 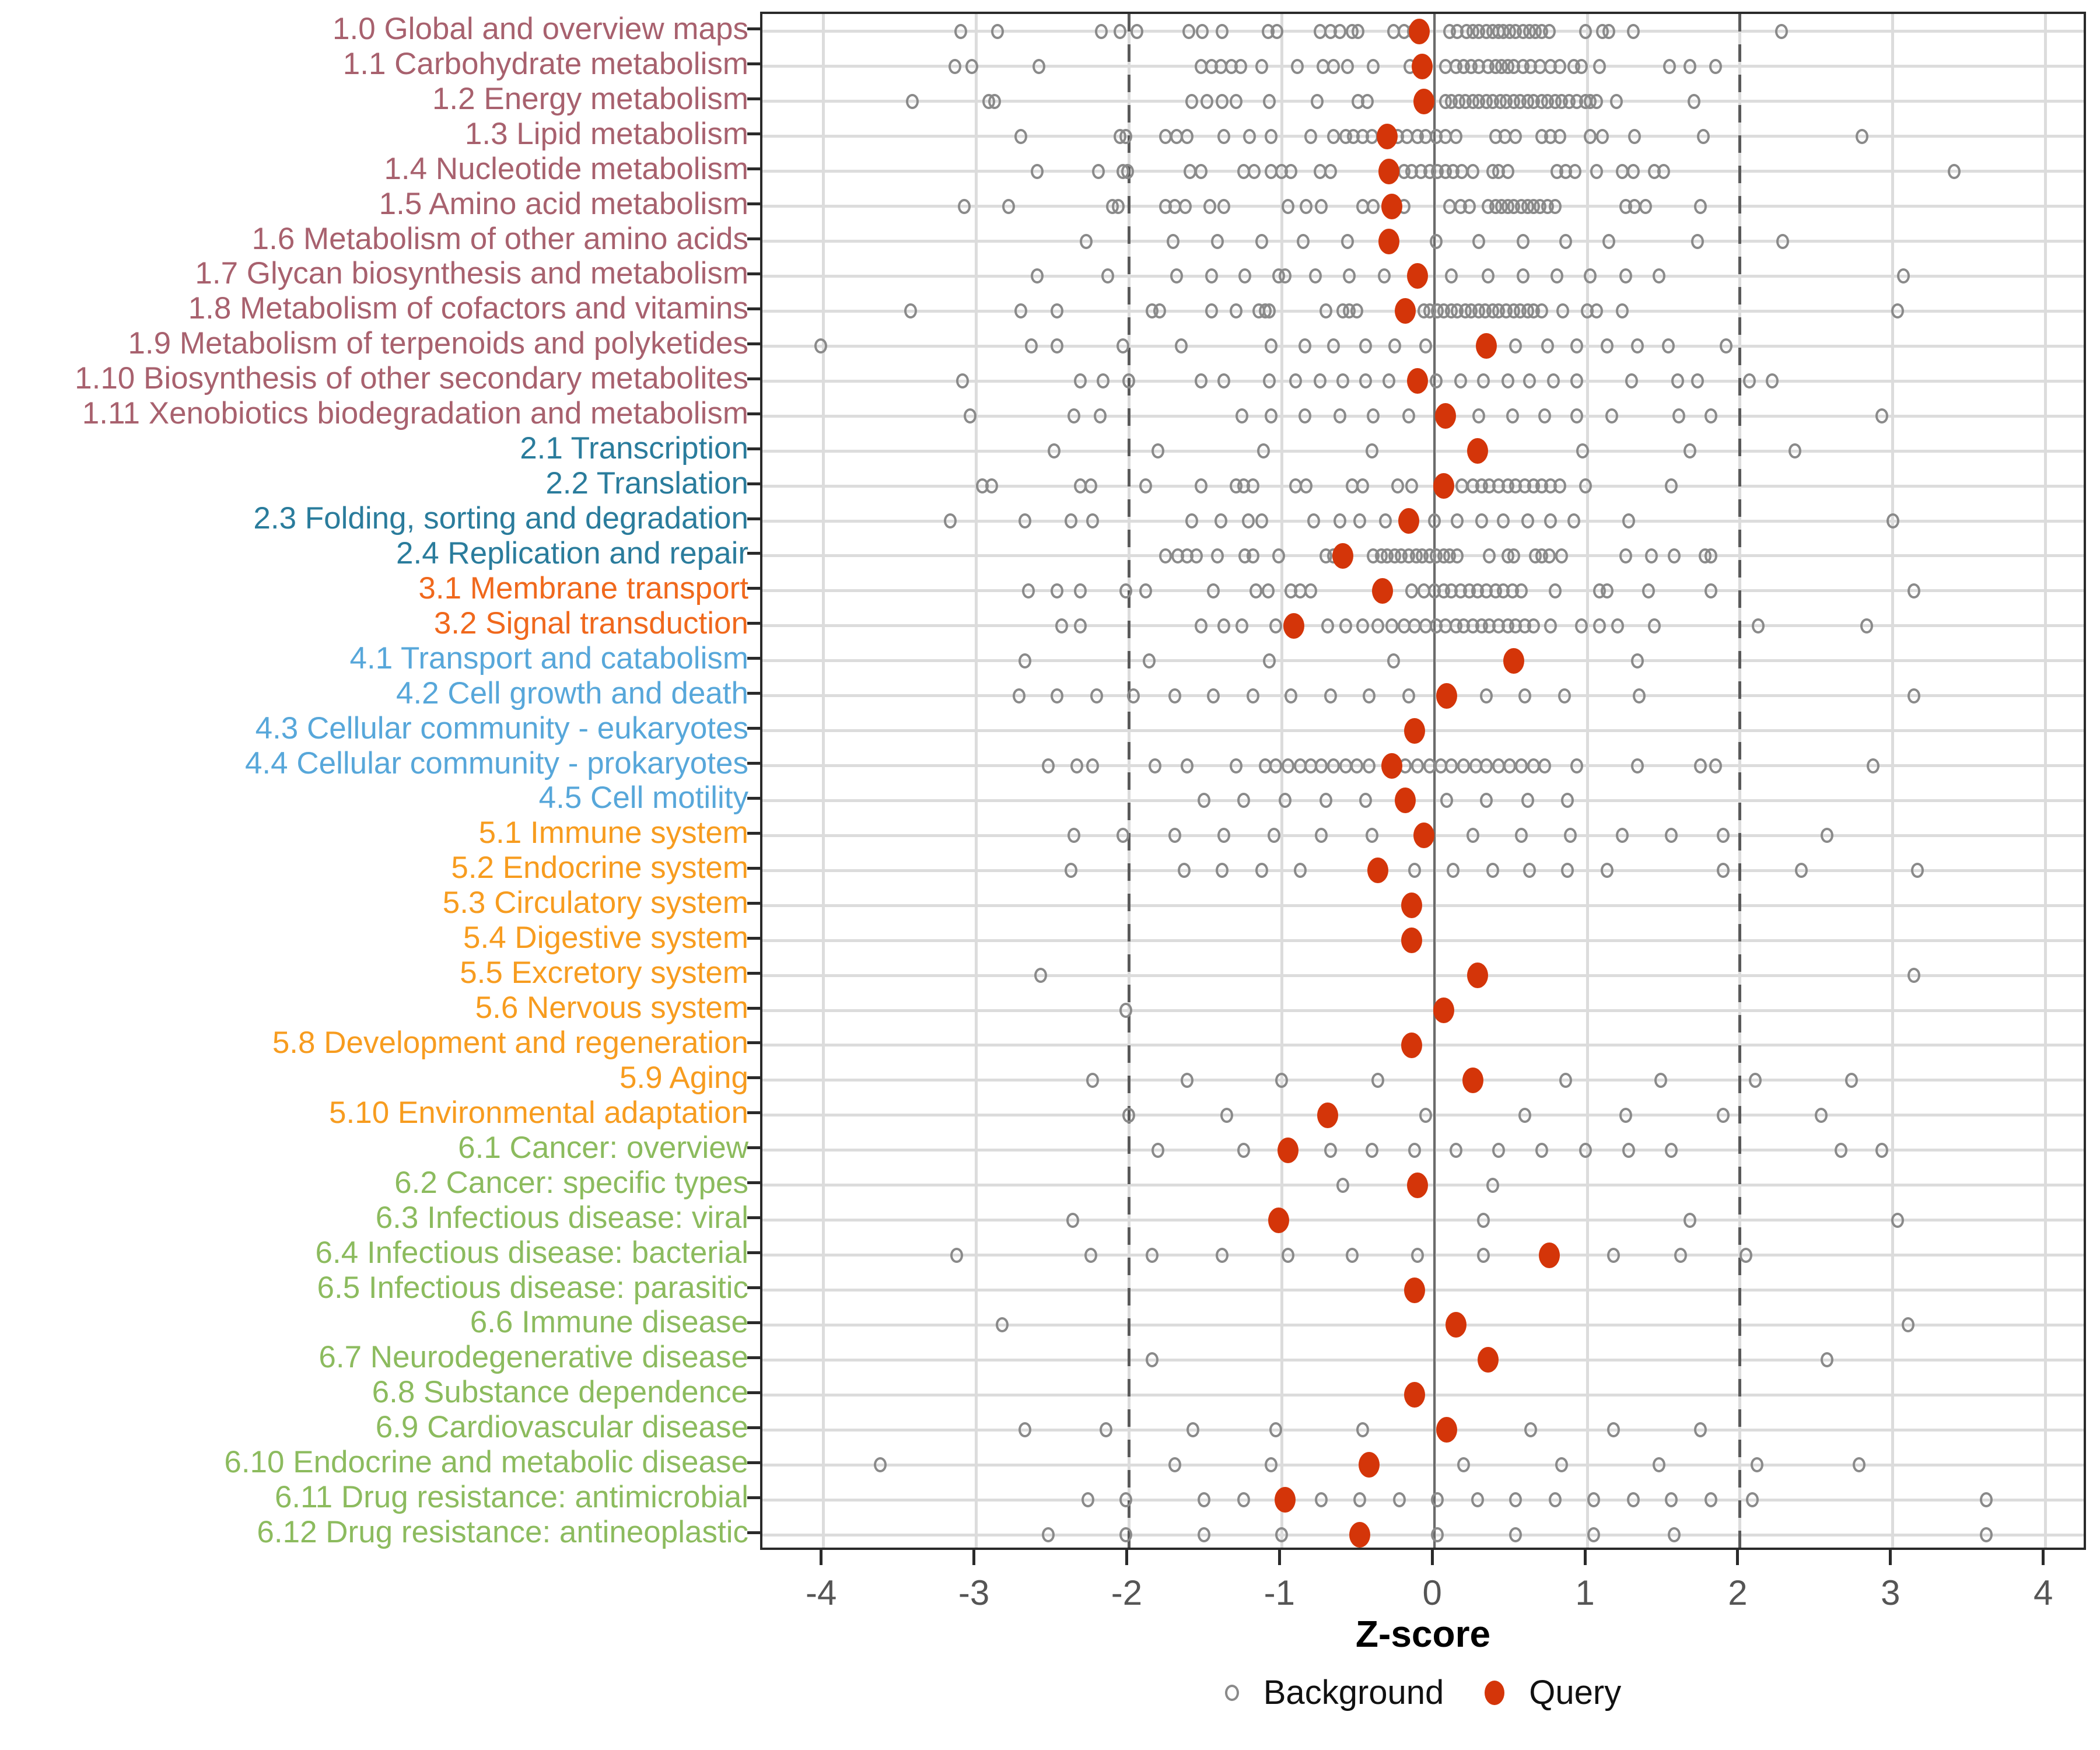 What do you see at coordinates (545, 63) in the screenshot?
I see `category-label: 1.1 Carbohydrate metabolism` at bounding box center [545, 63].